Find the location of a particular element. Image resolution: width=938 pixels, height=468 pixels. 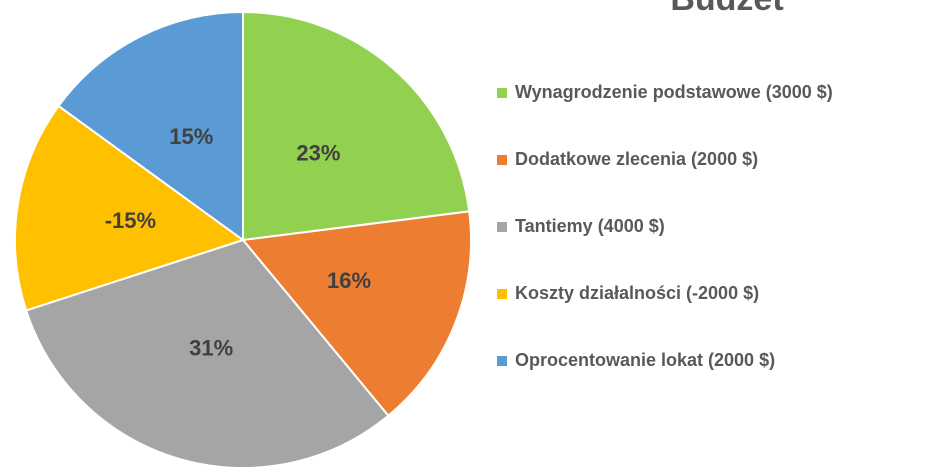

slice-label: 16% is located at coordinates (349, 280).